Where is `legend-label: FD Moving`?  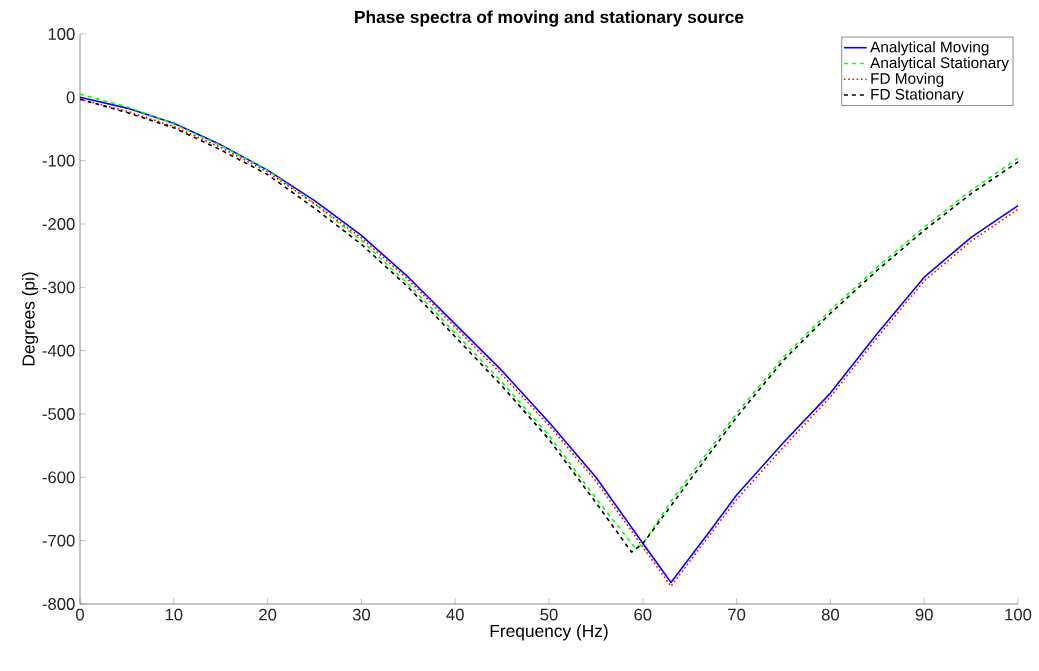
legend-label: FD Moving is located at coordinates (907, 79).